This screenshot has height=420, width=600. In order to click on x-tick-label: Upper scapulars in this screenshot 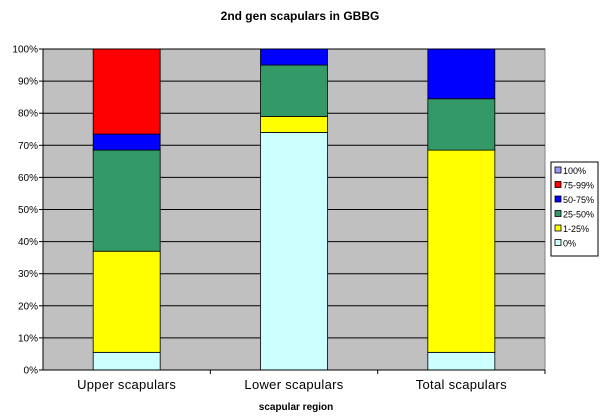, I will do `click(126, 384)`.